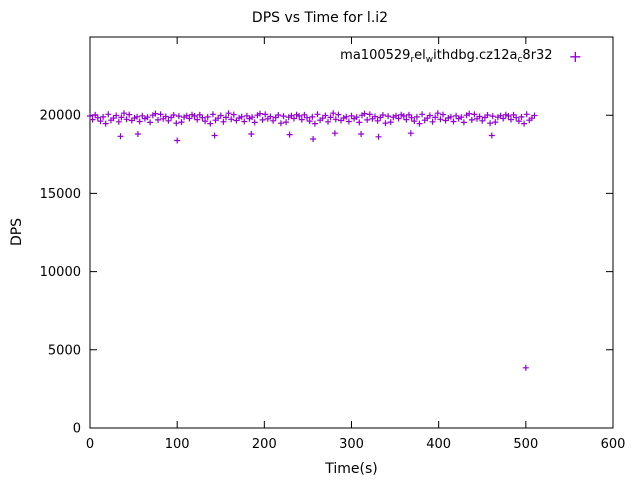 The width and height of the screenshot is (640, 480). Describe the element at coordinates (17, 232) in the screenshot. I see `y-axis-label: DPS` at that location.